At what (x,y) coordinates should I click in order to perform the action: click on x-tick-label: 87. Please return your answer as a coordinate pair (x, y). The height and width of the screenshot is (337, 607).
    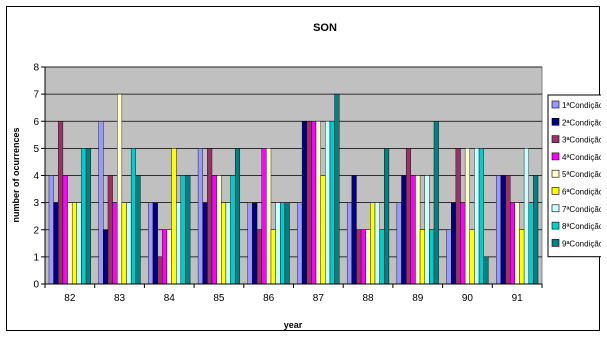
    Looking at the image, I should click on (319, 298).